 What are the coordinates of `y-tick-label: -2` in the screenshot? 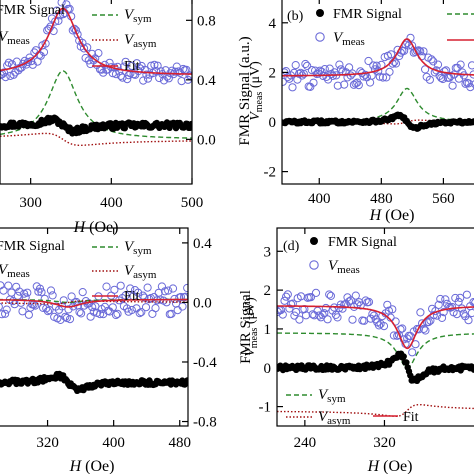 It's located at (270, 173).